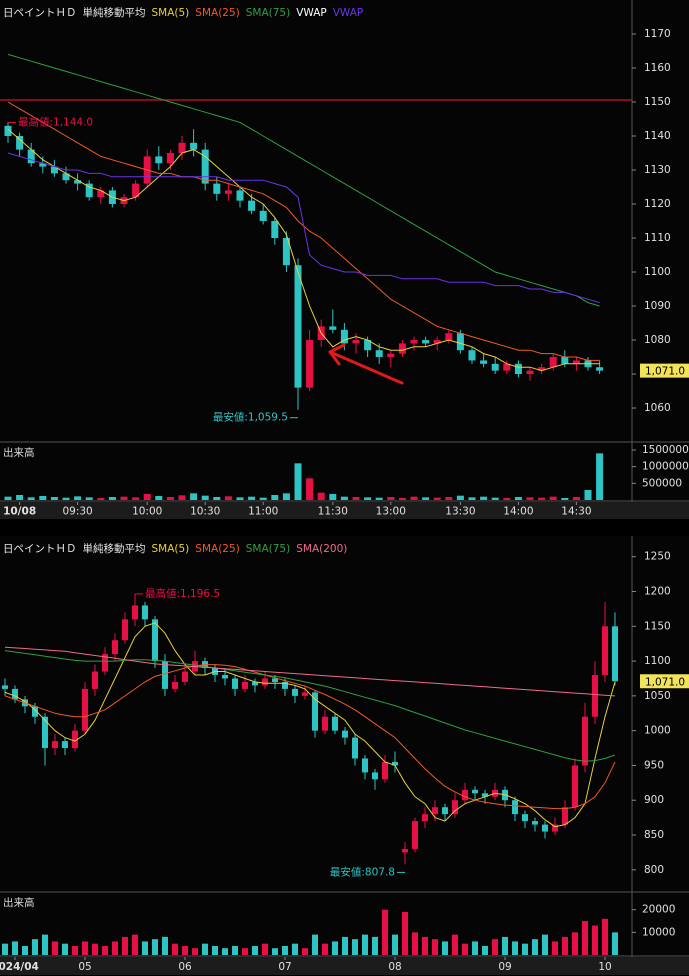  Describe the element at coordinates (77, 512) in the screenshot. I see `x-tick-label: 09:30` at that location.